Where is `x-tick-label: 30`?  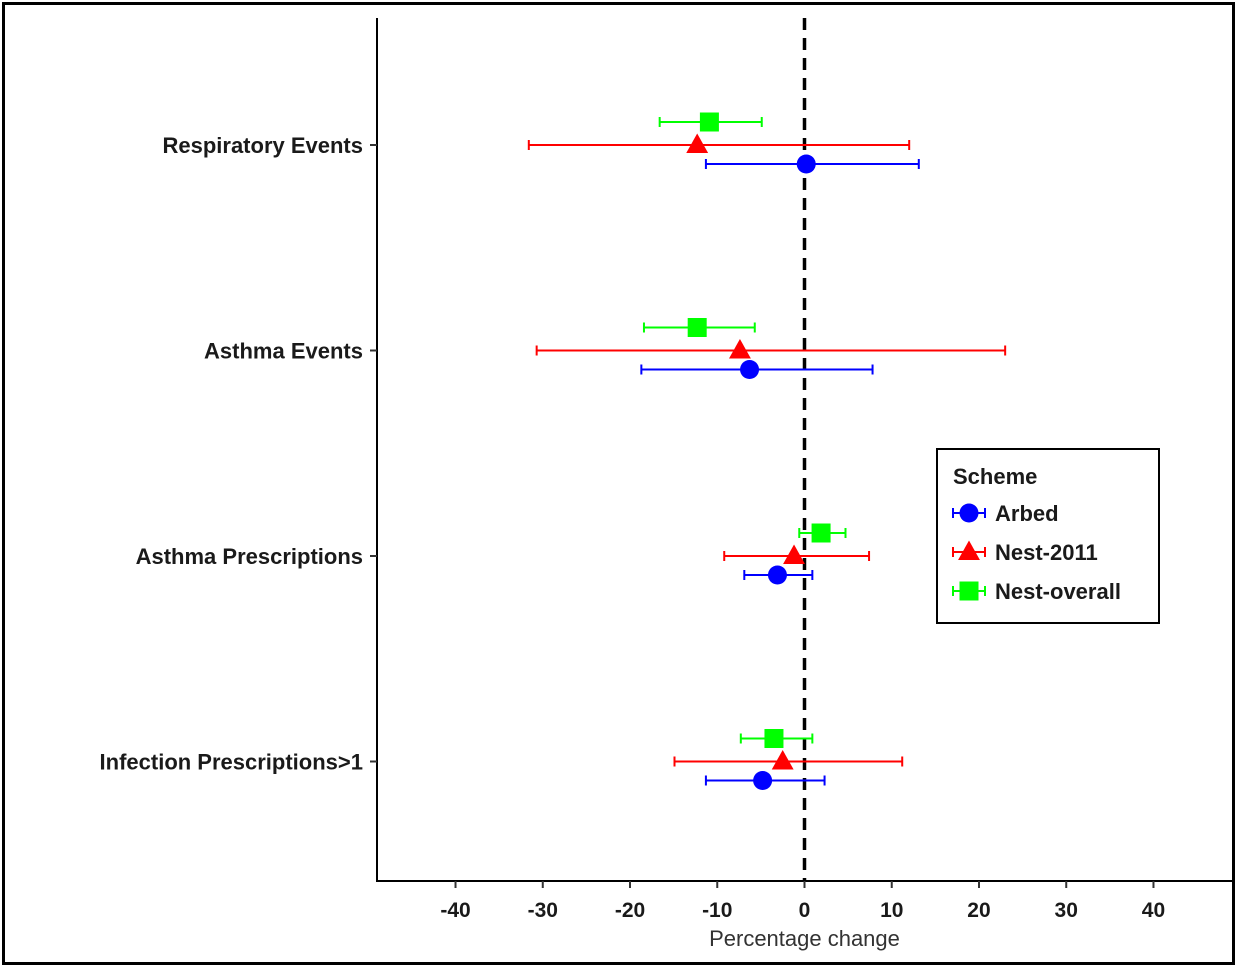 x-tick-label: 30 is located at coordinates (1066, 910).